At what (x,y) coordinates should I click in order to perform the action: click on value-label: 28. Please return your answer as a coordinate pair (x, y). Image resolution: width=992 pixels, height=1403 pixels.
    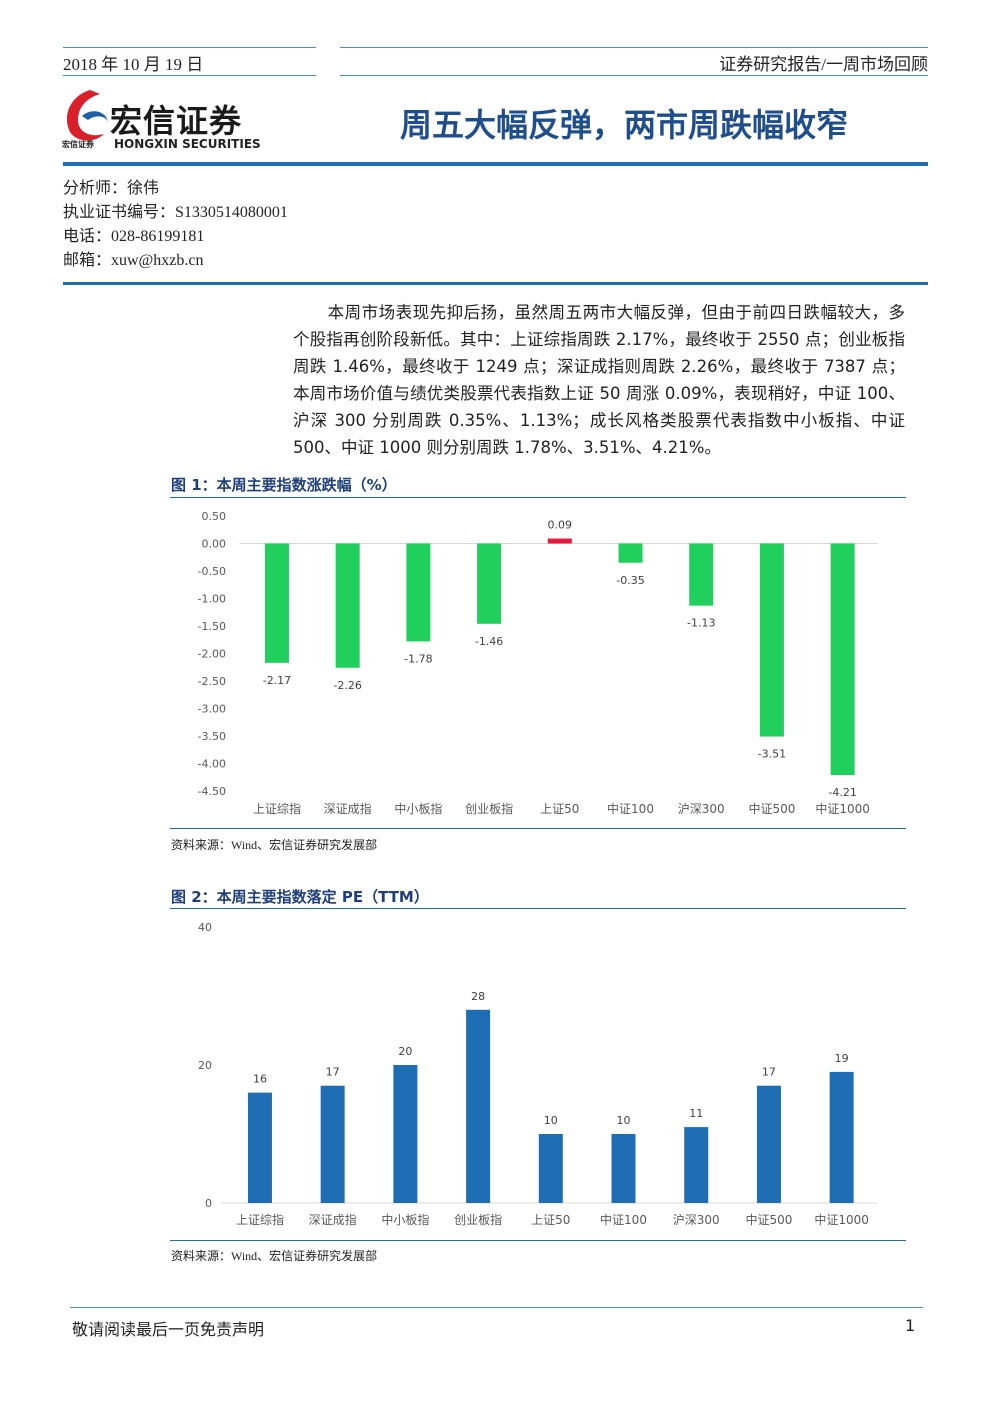
    Looking at the image, I should click on (478, 996).